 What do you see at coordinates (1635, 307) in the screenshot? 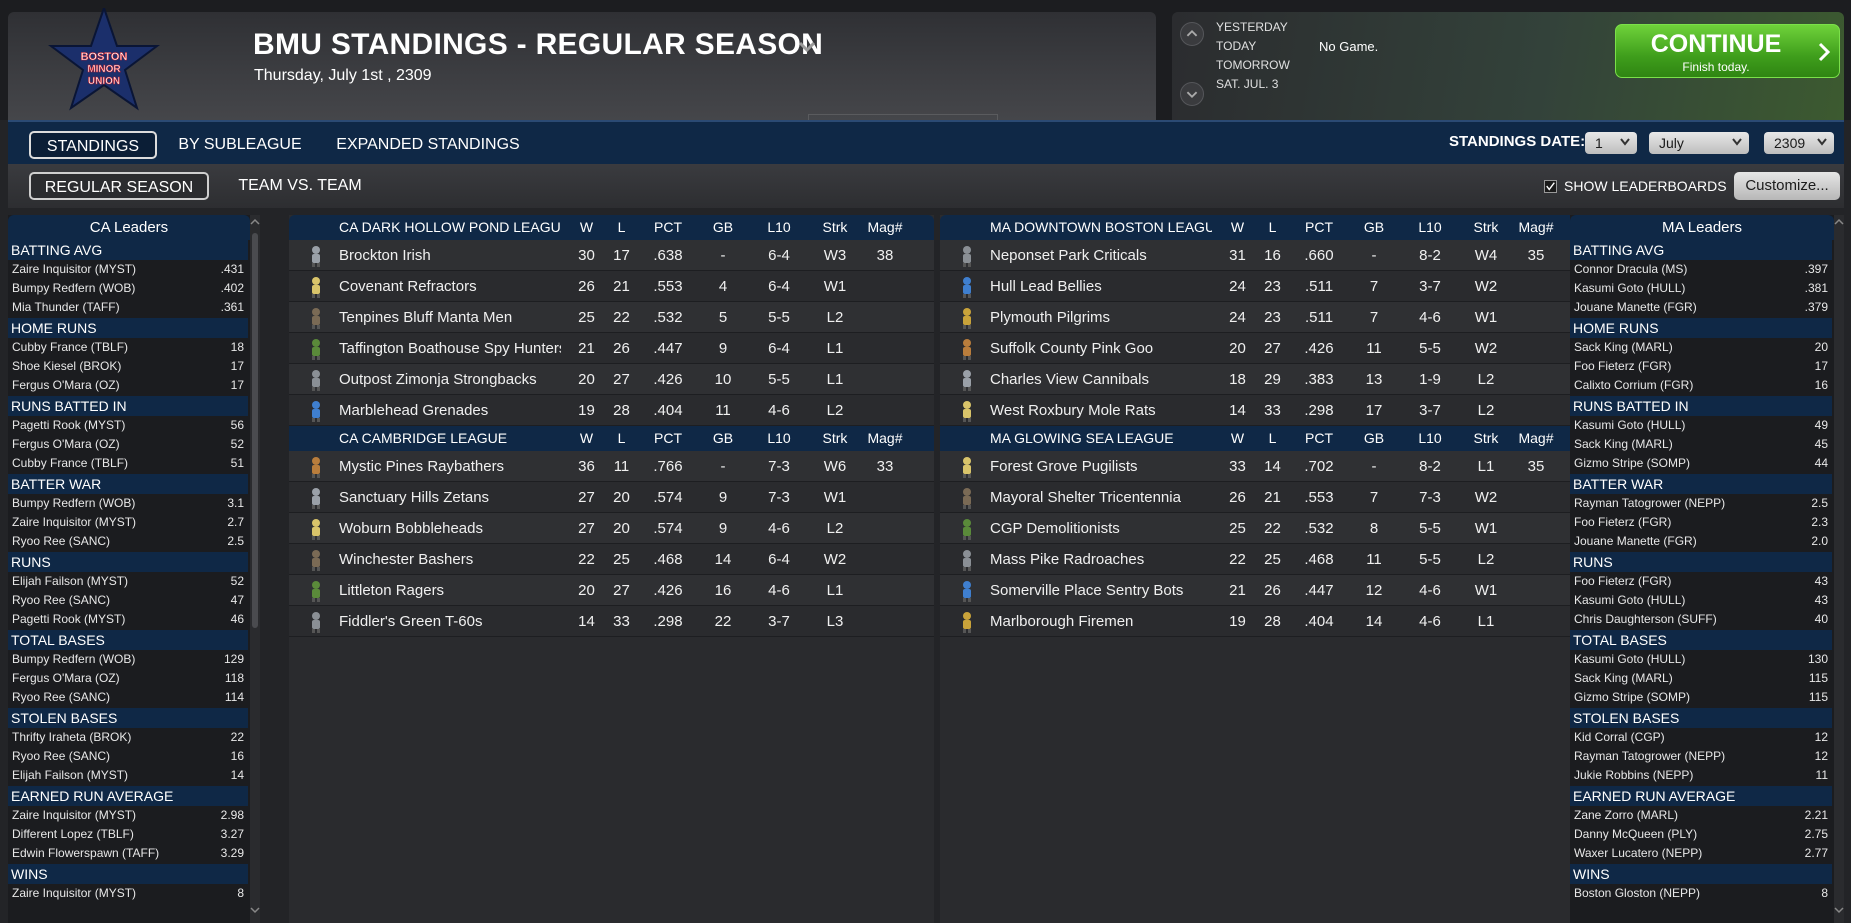
I see `leader-player: Jouane Manette (FGR)` at bounding box center [1635, 307].